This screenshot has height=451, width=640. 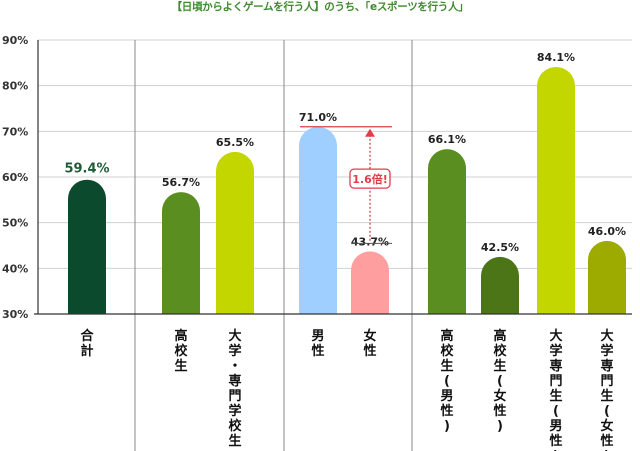 What do you see at coordinates (606, 389) in the screenshot?
I see `category-label: 大学専門生(女性)` at bounding box center [606, 389].